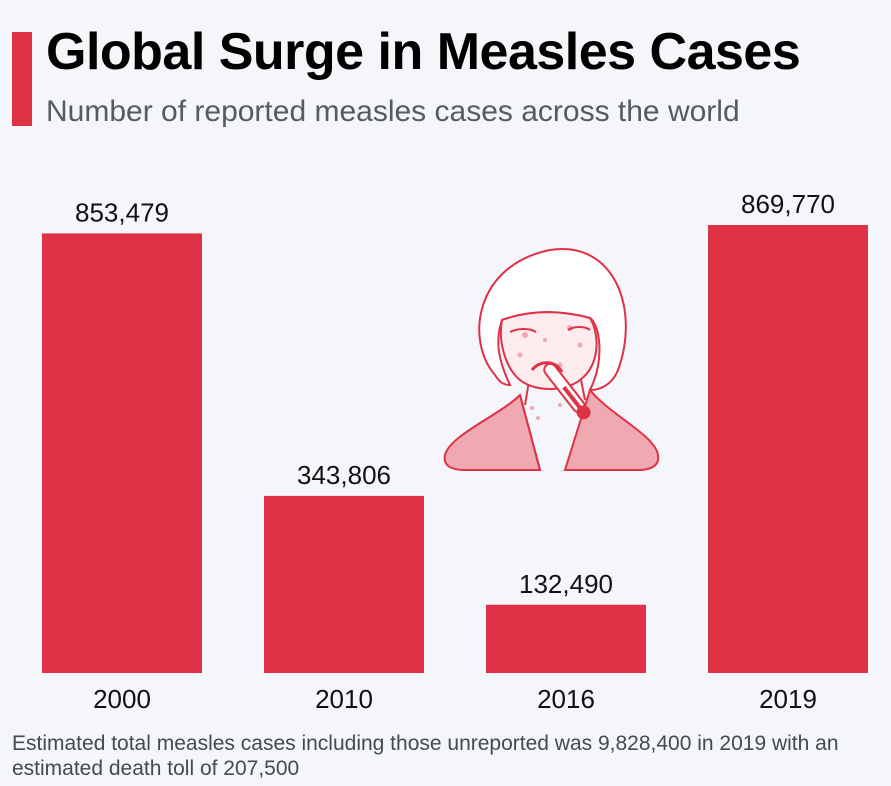  I want to click on data-label-2016: 132,490, so click(566, 584).